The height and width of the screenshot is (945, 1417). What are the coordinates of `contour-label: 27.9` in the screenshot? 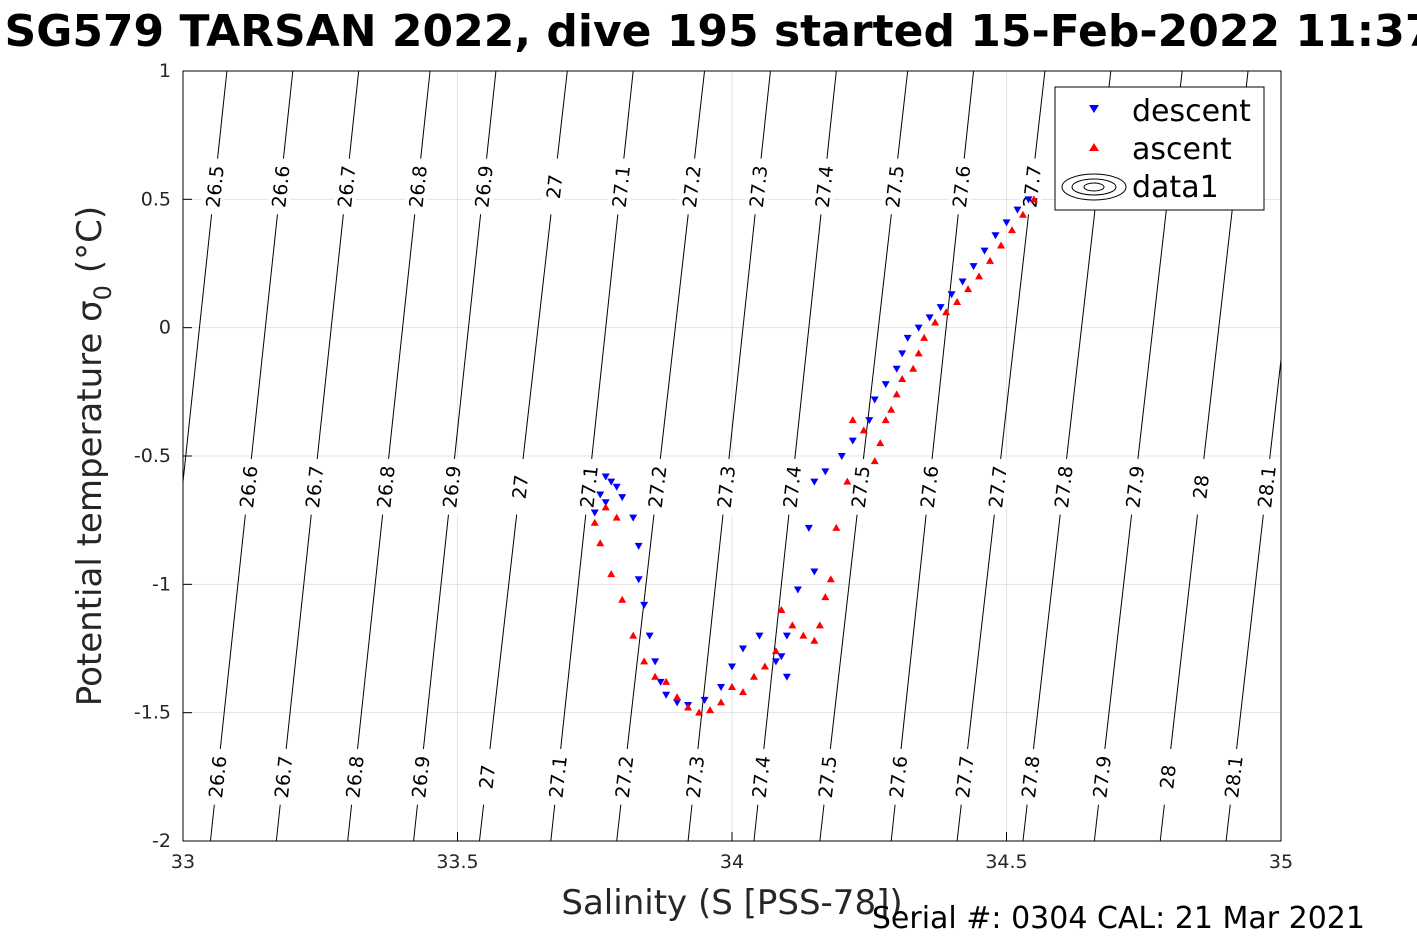 It's located at (1102, 777).